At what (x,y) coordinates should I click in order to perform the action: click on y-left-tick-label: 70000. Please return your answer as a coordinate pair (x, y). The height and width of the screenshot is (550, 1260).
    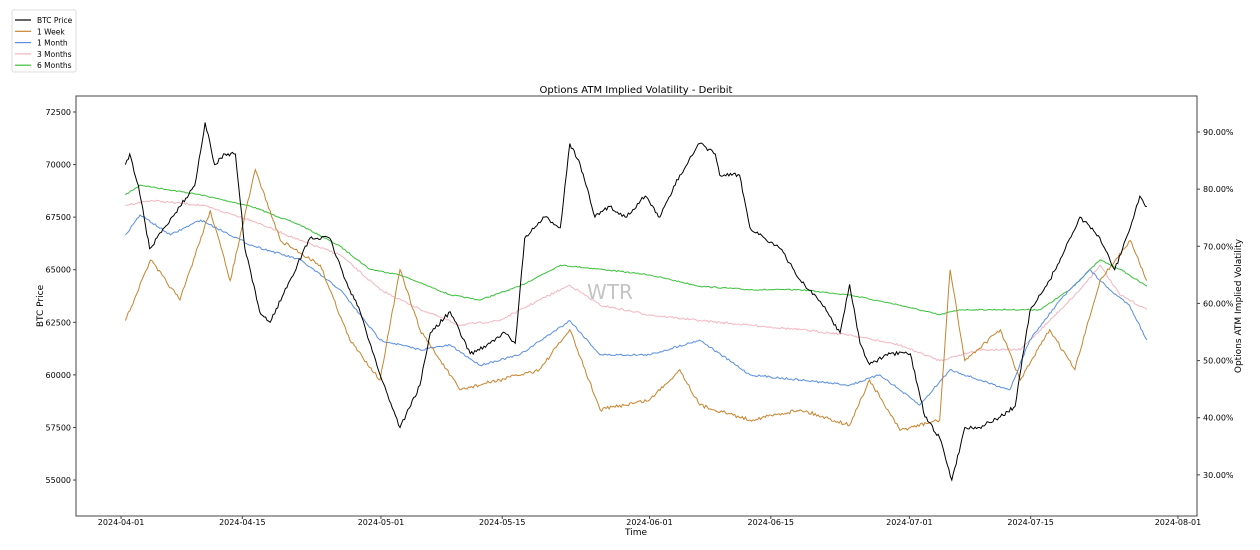
    Looking at the image, I should click on (58, 165).